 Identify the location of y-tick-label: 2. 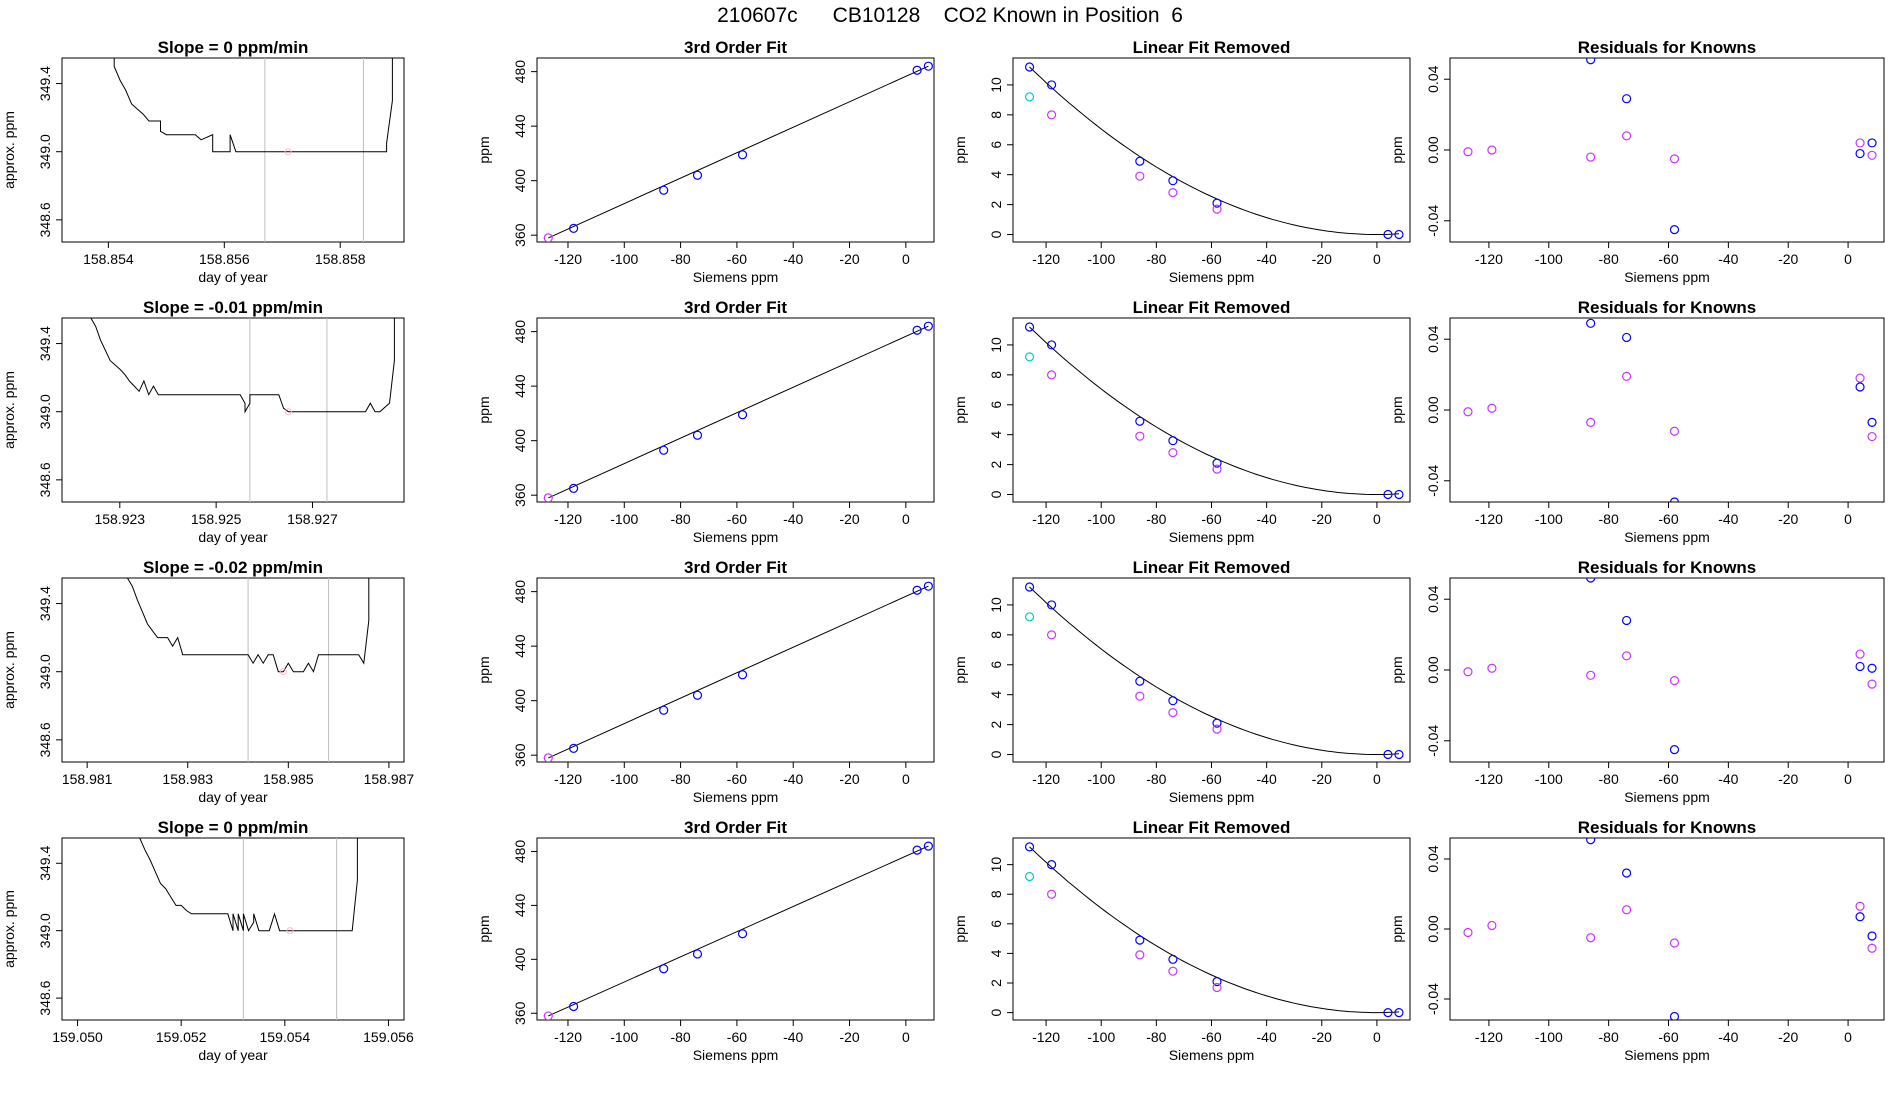
(996, 983).